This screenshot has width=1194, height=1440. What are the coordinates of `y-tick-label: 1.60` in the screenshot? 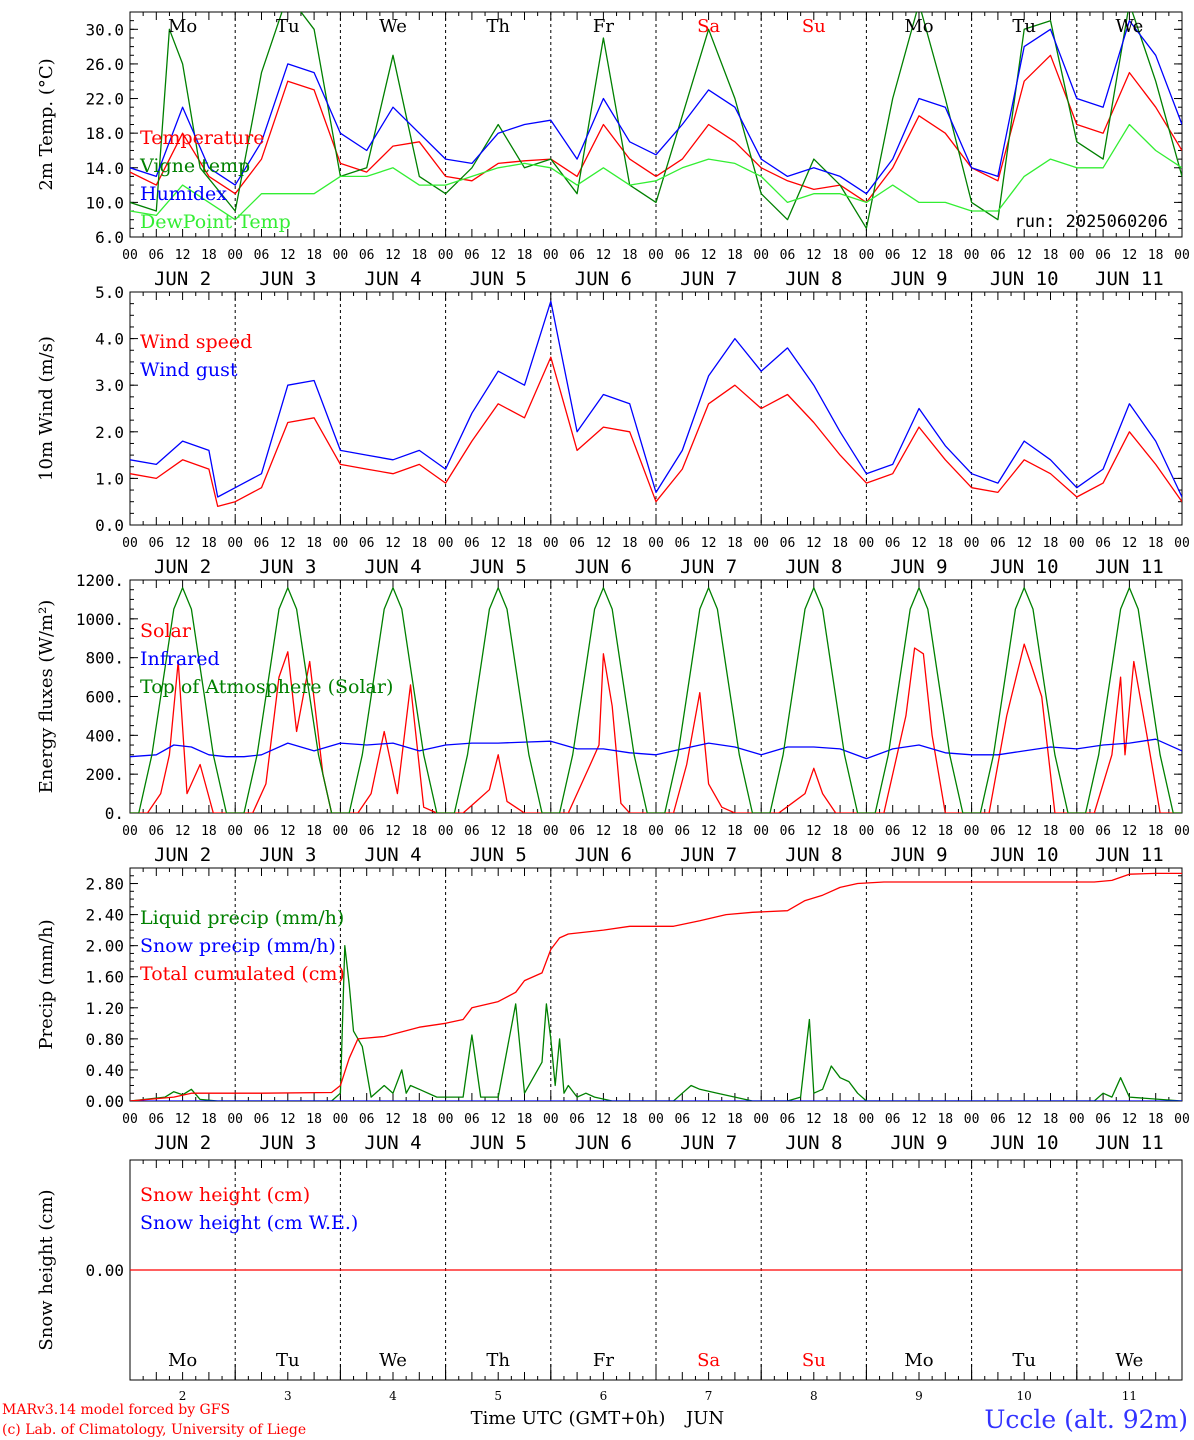 It's located at (104, 977).